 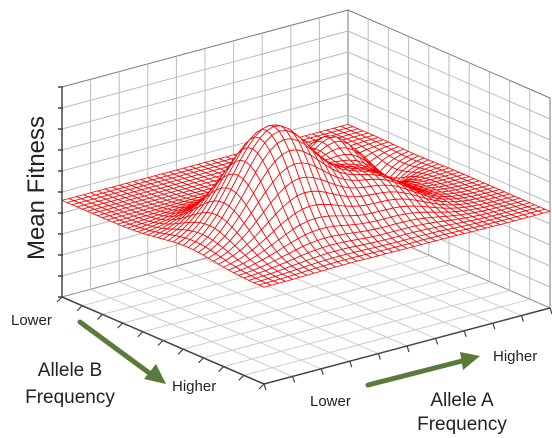 I want to click on allele-a-low-label: Lower, so click(x=330, y=401).